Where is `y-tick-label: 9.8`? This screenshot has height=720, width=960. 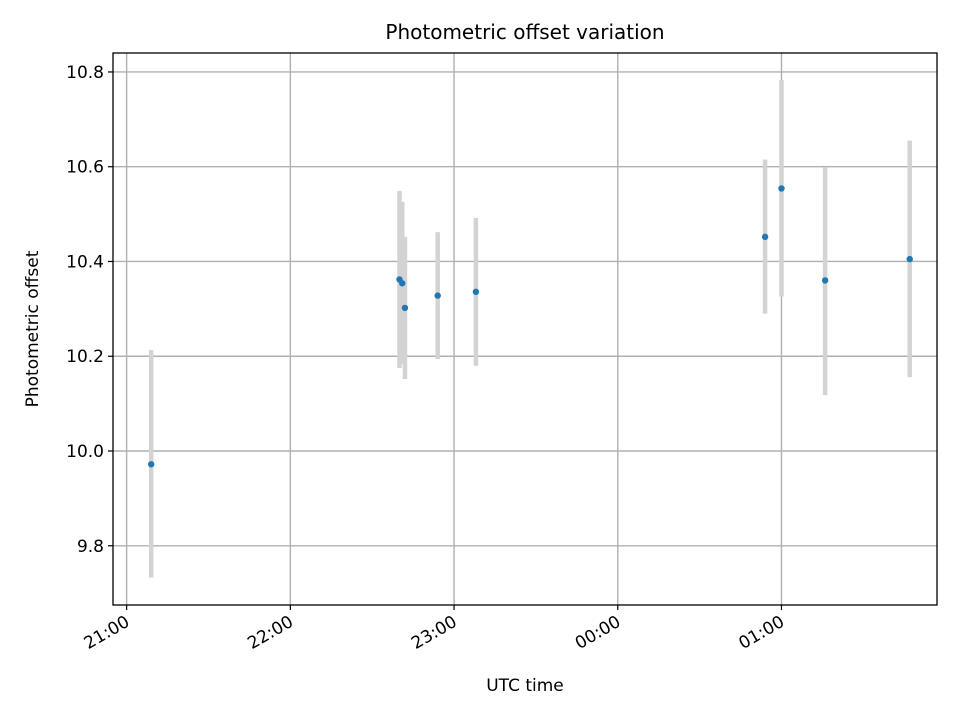
y-tick-label: 9.8 is located at coordinates (90, 547).